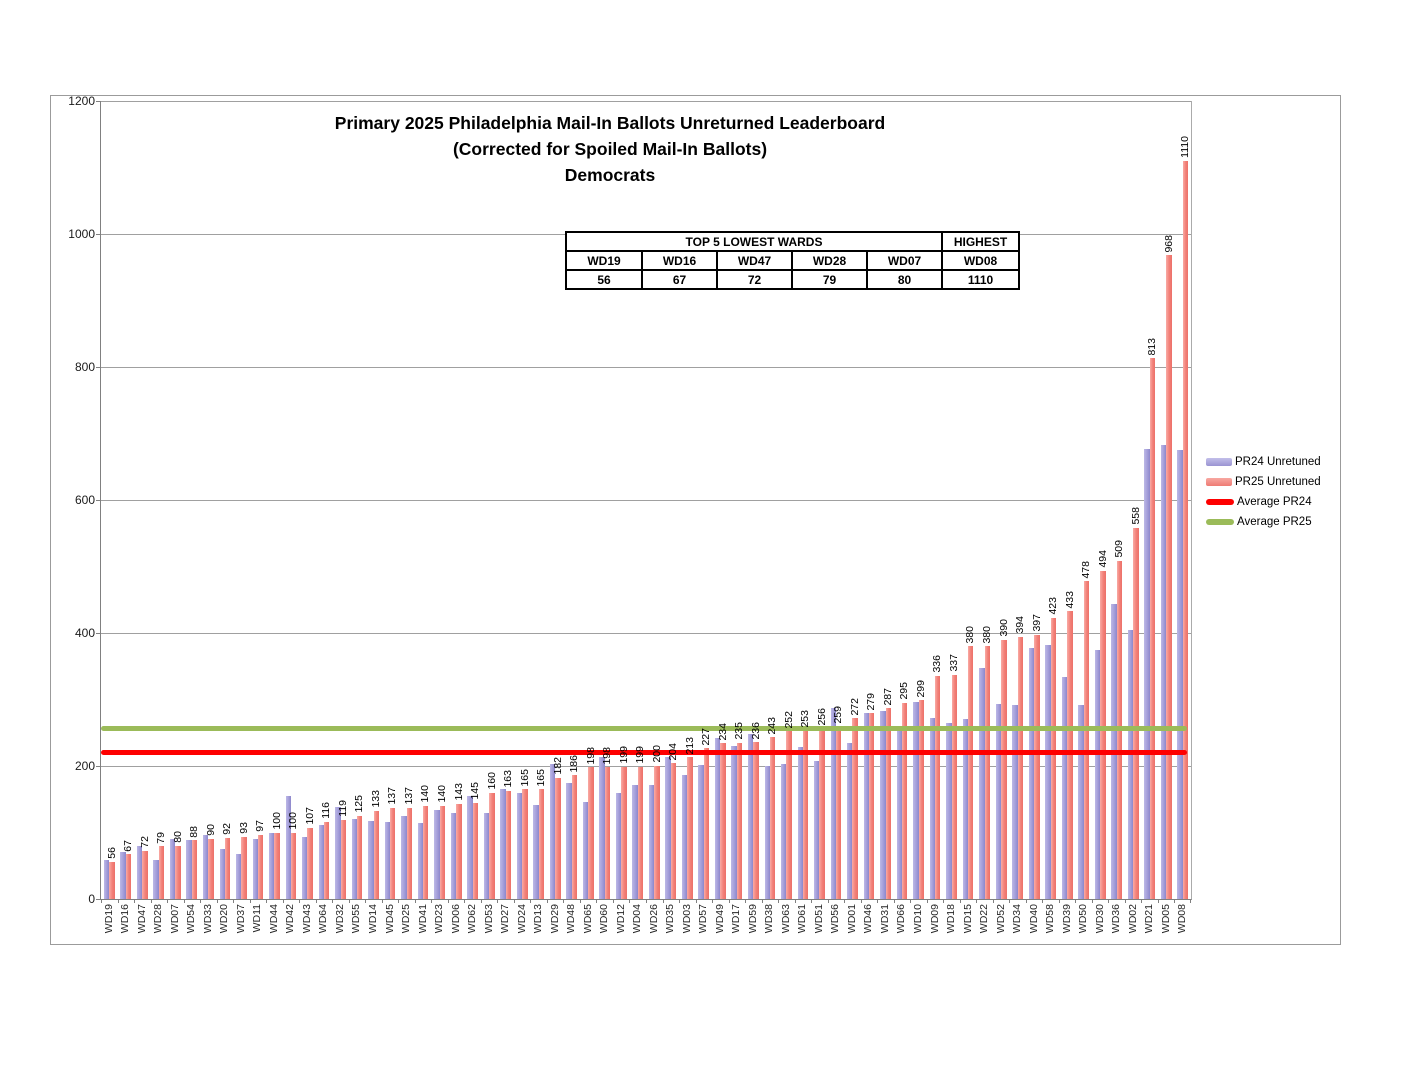 This screenshot has width=1408, height=1088. I want to click on bar-pr24-wd19, so click(106, 879).